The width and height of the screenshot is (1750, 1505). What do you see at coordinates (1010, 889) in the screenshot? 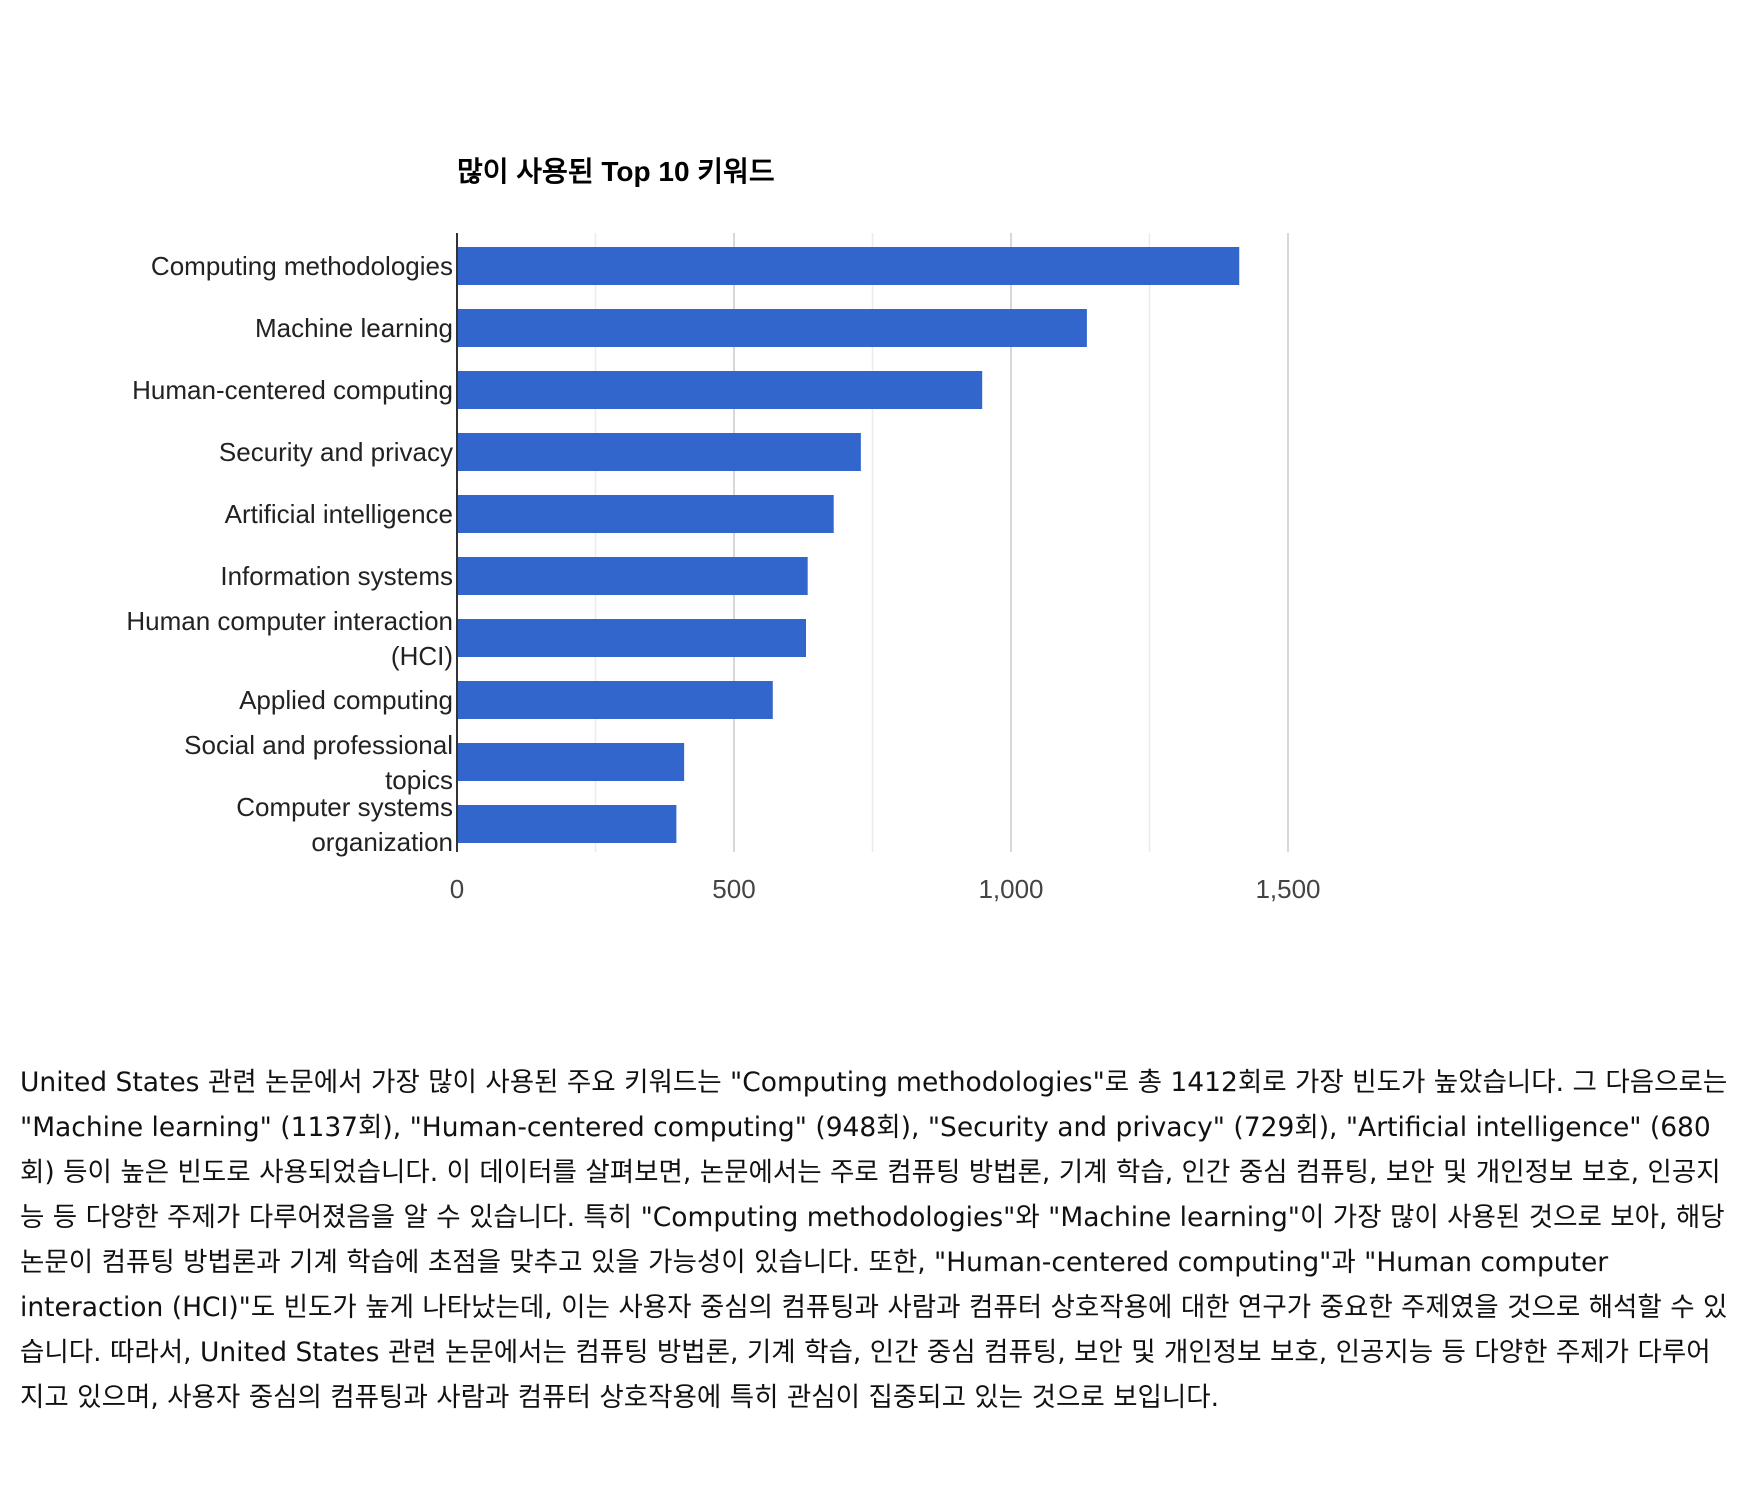
I see `x-tick-label: 1,000` at bounding box center [1010, 889].